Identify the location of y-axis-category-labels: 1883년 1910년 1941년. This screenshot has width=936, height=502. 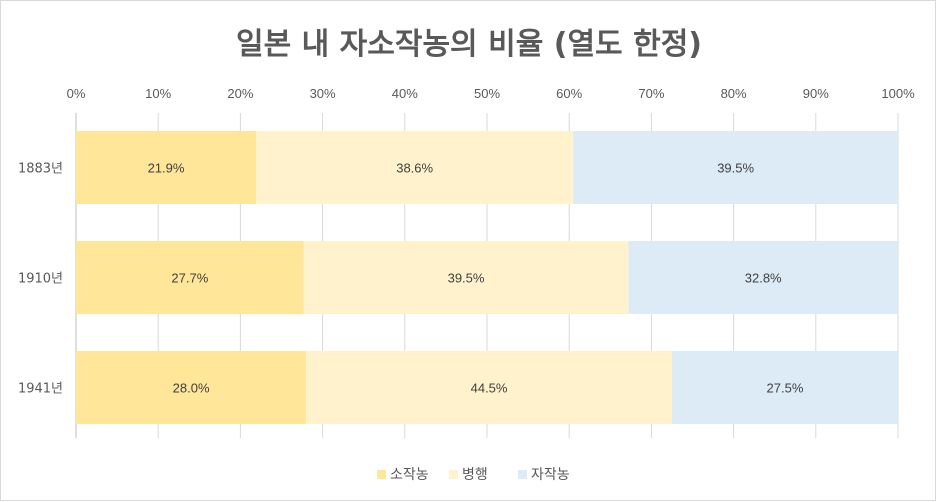
(40, 279).